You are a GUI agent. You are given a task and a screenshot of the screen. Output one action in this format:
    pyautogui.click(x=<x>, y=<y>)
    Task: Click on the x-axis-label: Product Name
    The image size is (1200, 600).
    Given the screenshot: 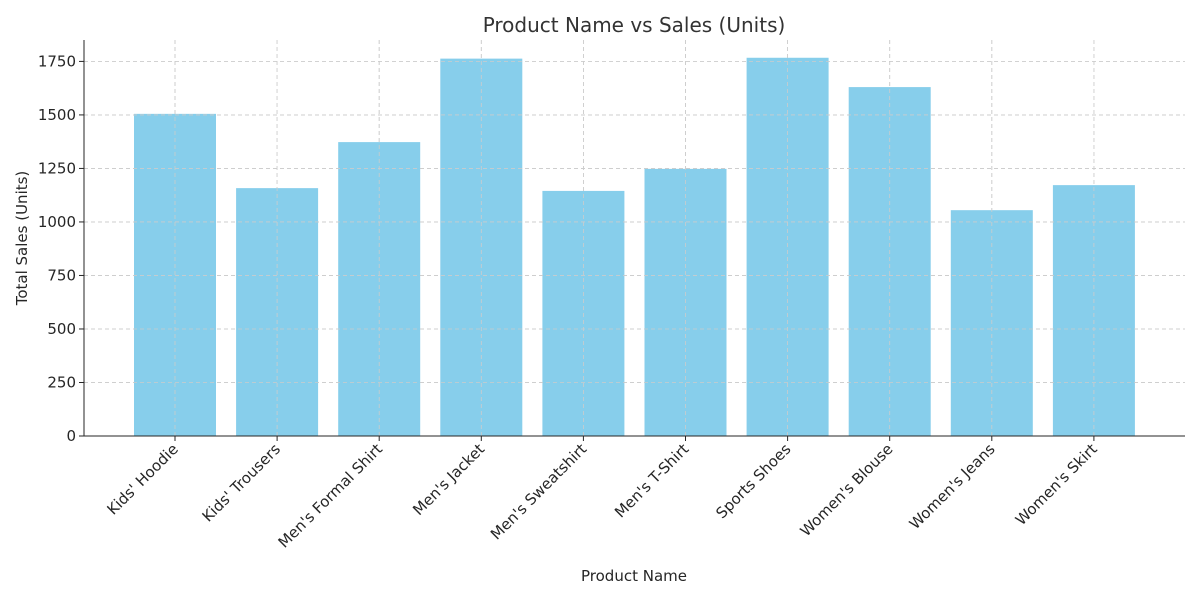 What is the action you would take?
    pyautogui.click(x=634, y=576)
    